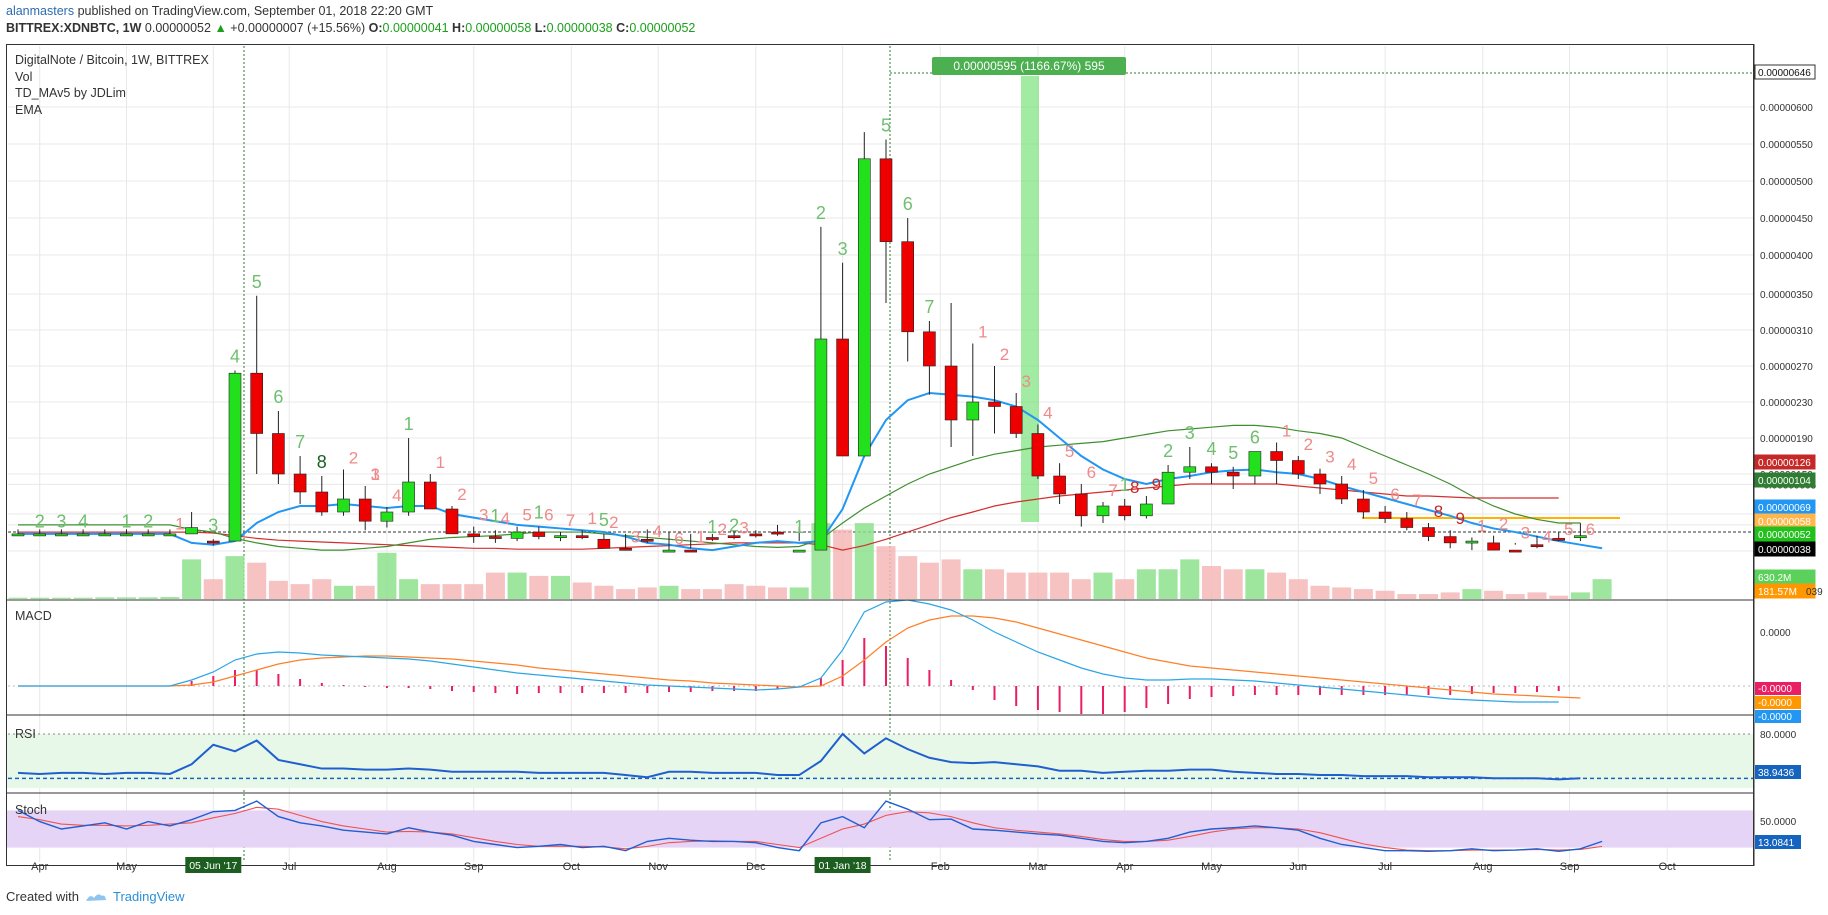 Image resolution: width=1828 pixels, height=915 pixels. Describe the element at coordinates (570, 520) in the screenshot. I see `td-count-down: 7` at that location.